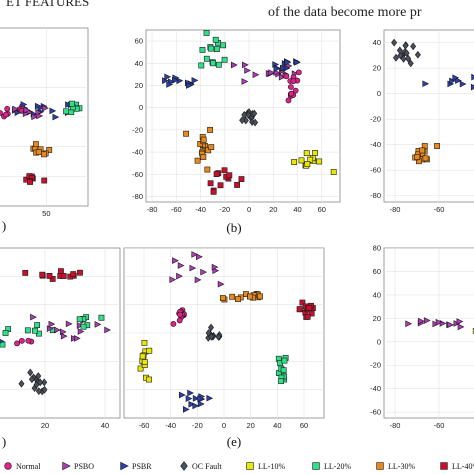  What do you see at coordinates (28, 466) in the screenshot?
I see `legend-label: Normal` at bounding box center [28, 466].